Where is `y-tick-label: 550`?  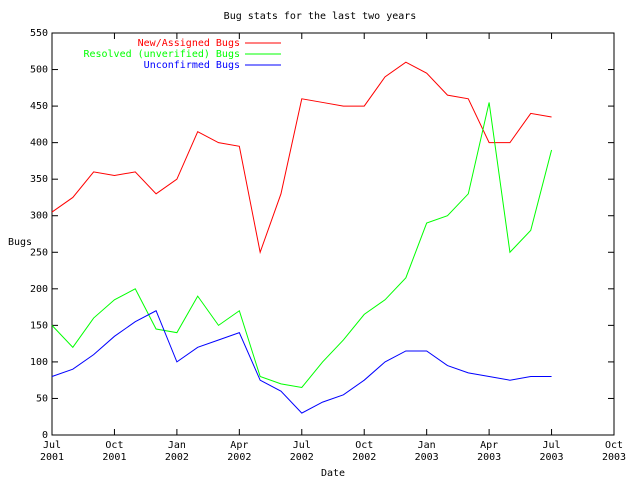
y-tick-label: 550 is located at coordinates (39, 33).